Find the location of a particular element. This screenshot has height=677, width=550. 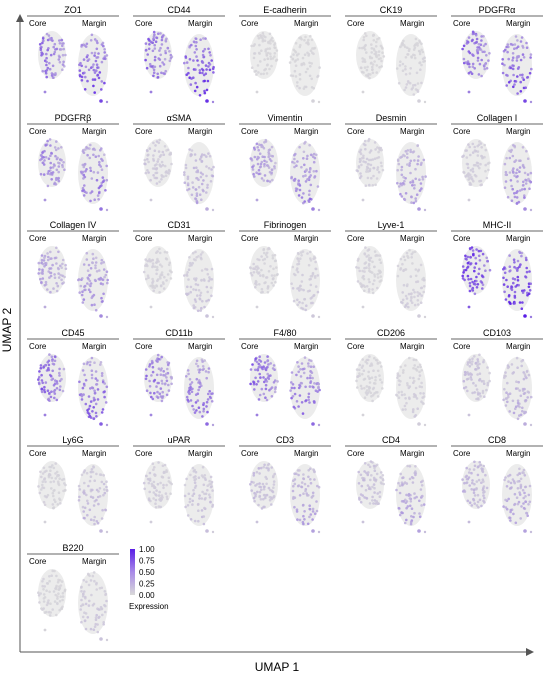

panel-title: PDGFRα is located at coordinates (497, 10).